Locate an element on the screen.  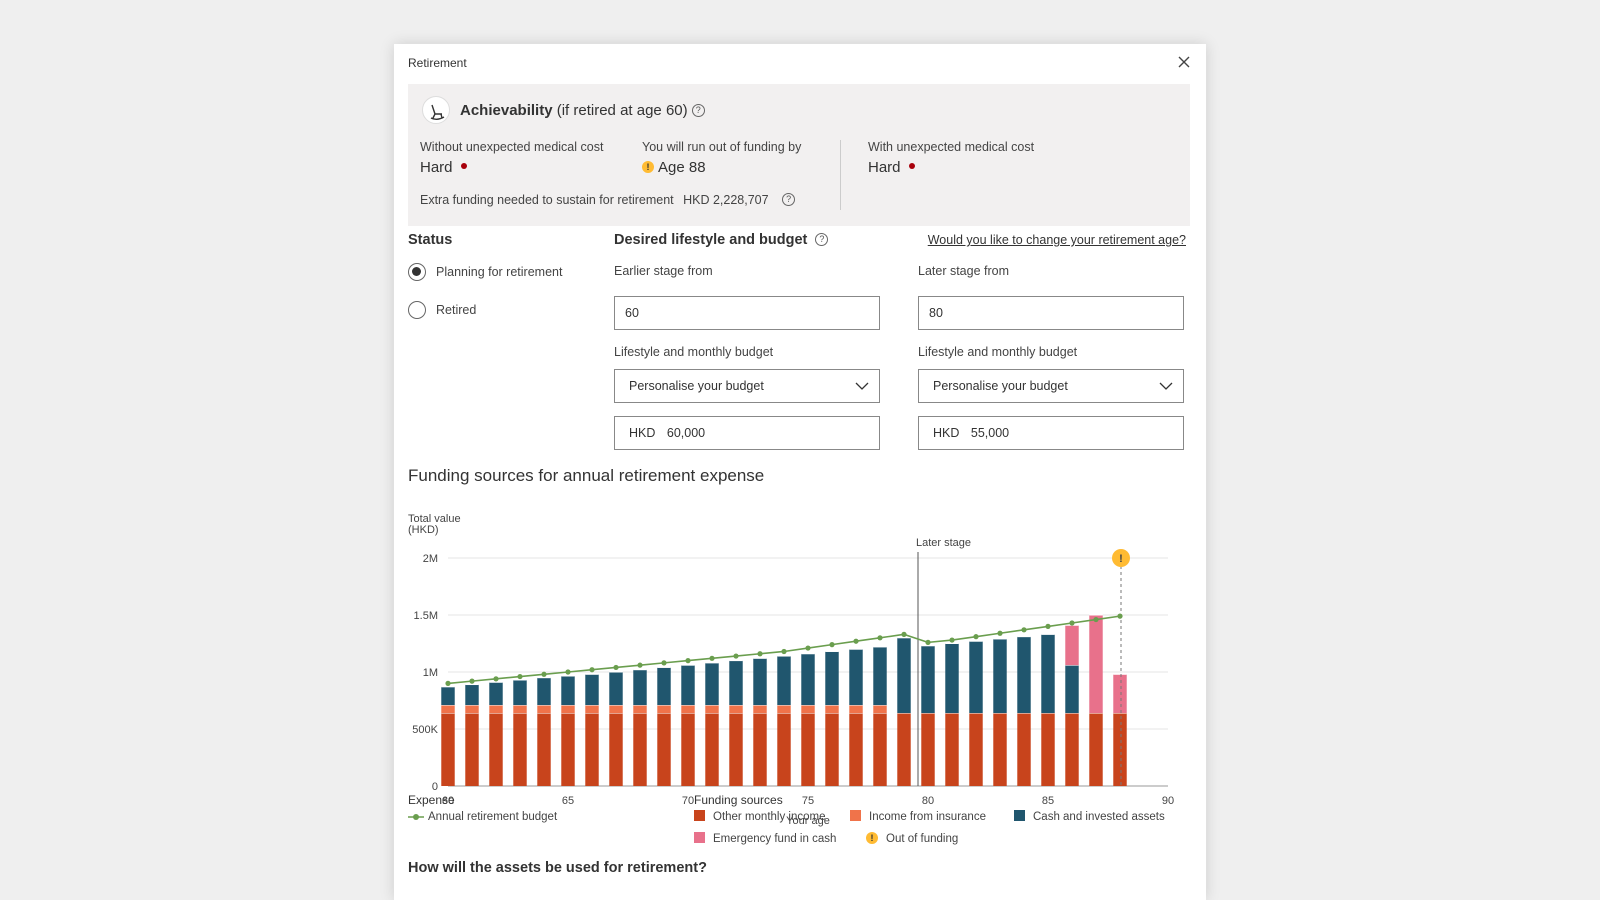
status-dot-icon is located at coordinates (911, 166).